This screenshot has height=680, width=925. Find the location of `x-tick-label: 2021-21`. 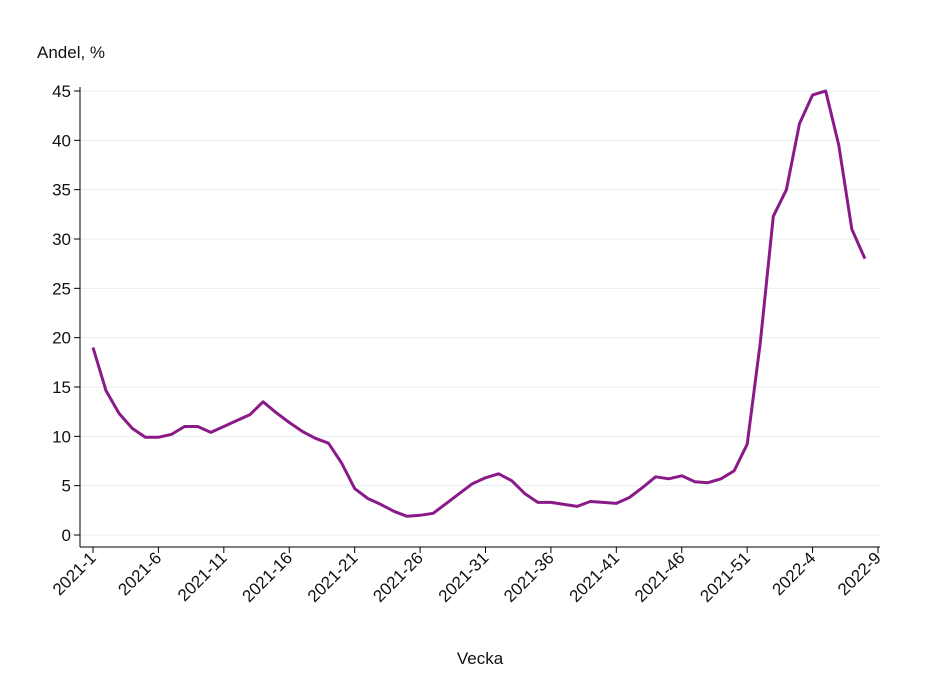

x-tick-label: 2021-21 is located at coordinates (333, 577).